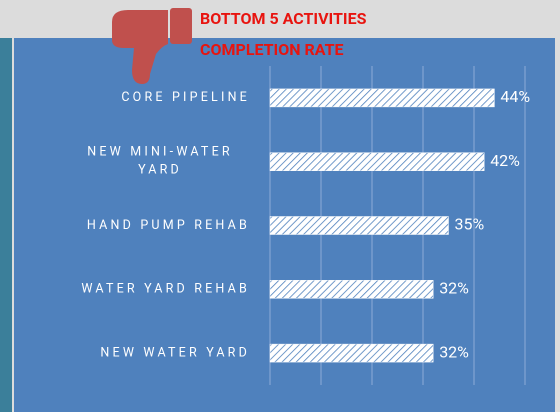 This screenshot has height=412, width=560. I want to click on y-tick-label: WATER YARD REHAB, so click(165, 289).